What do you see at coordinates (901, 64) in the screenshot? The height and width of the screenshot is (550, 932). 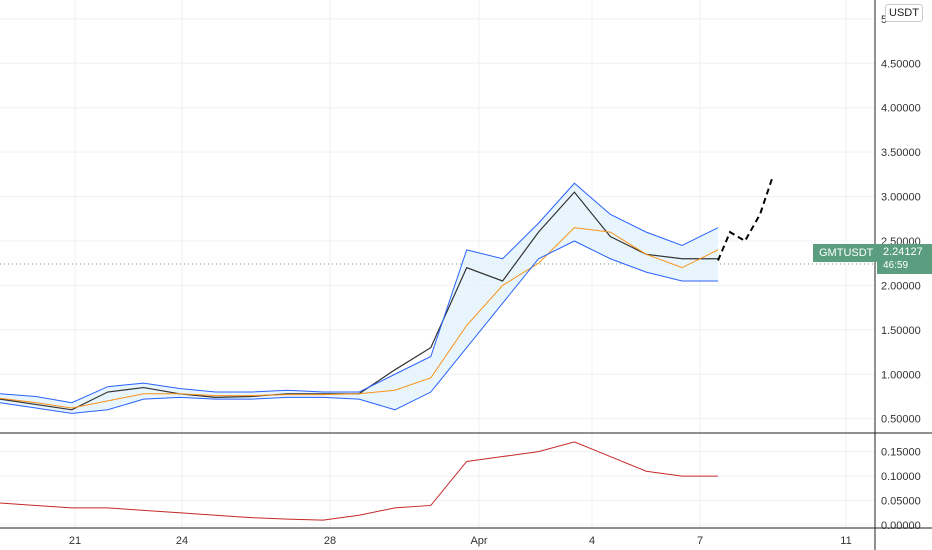 I see `y-tick-label: 4.50000` at bounding box center [901, 64].